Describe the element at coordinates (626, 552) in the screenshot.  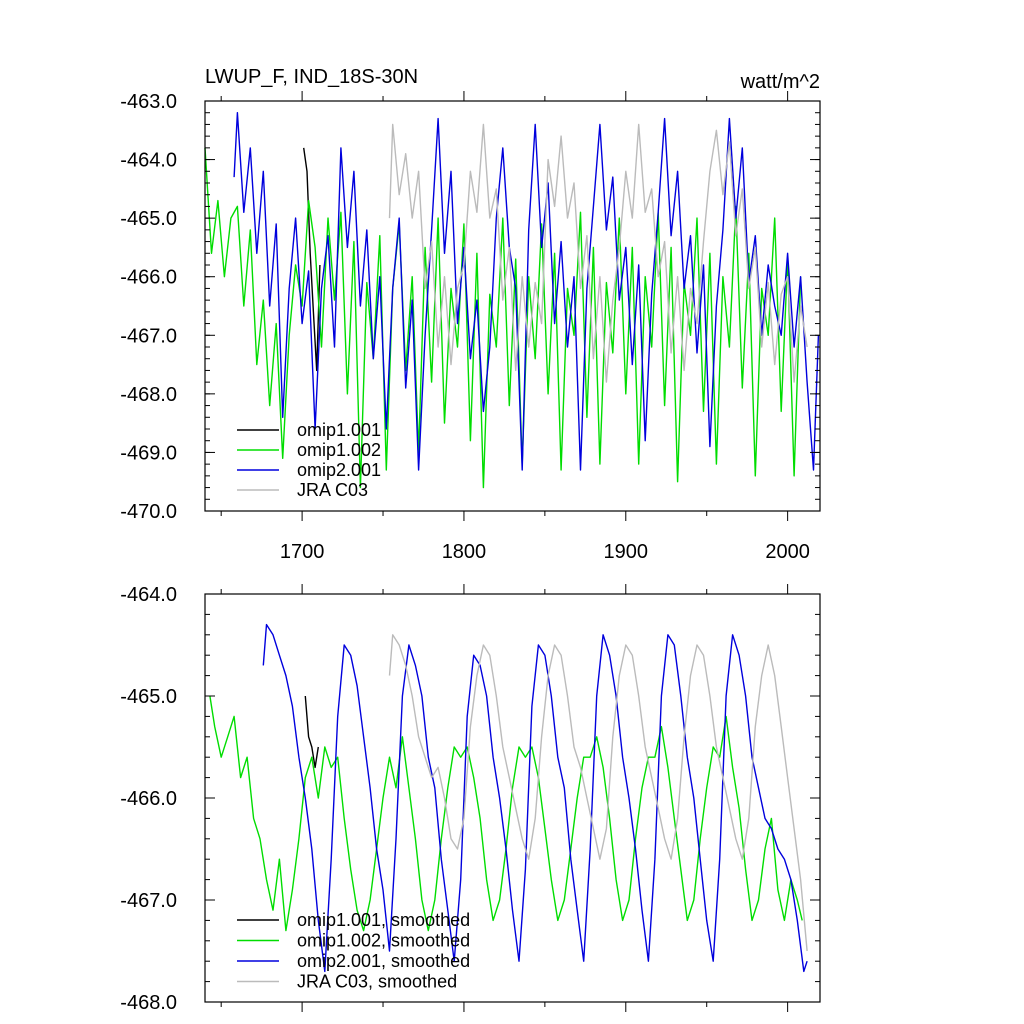
I see `x-tick-label: 1900` at that location.